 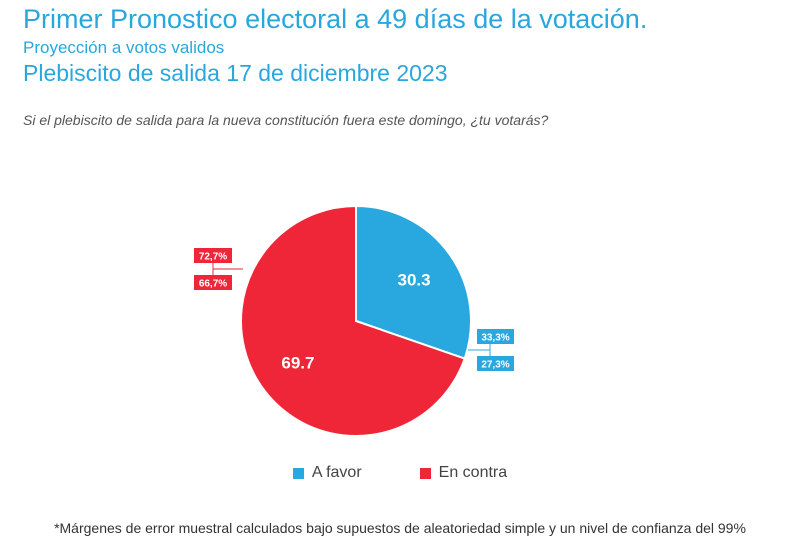 What do you see at coordinates (425, 473) in the screenshot?
I see `legend-swatch-en-contra` at bounding box center [425, 473].